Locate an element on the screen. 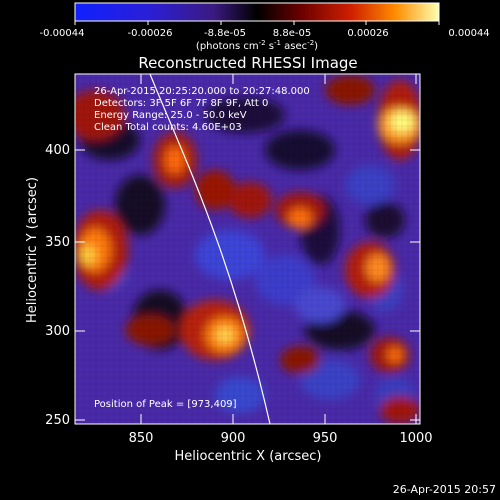 The height and width of the screenshot is (500, 500). colorbar-gradient is located at coordinates (257, 12).